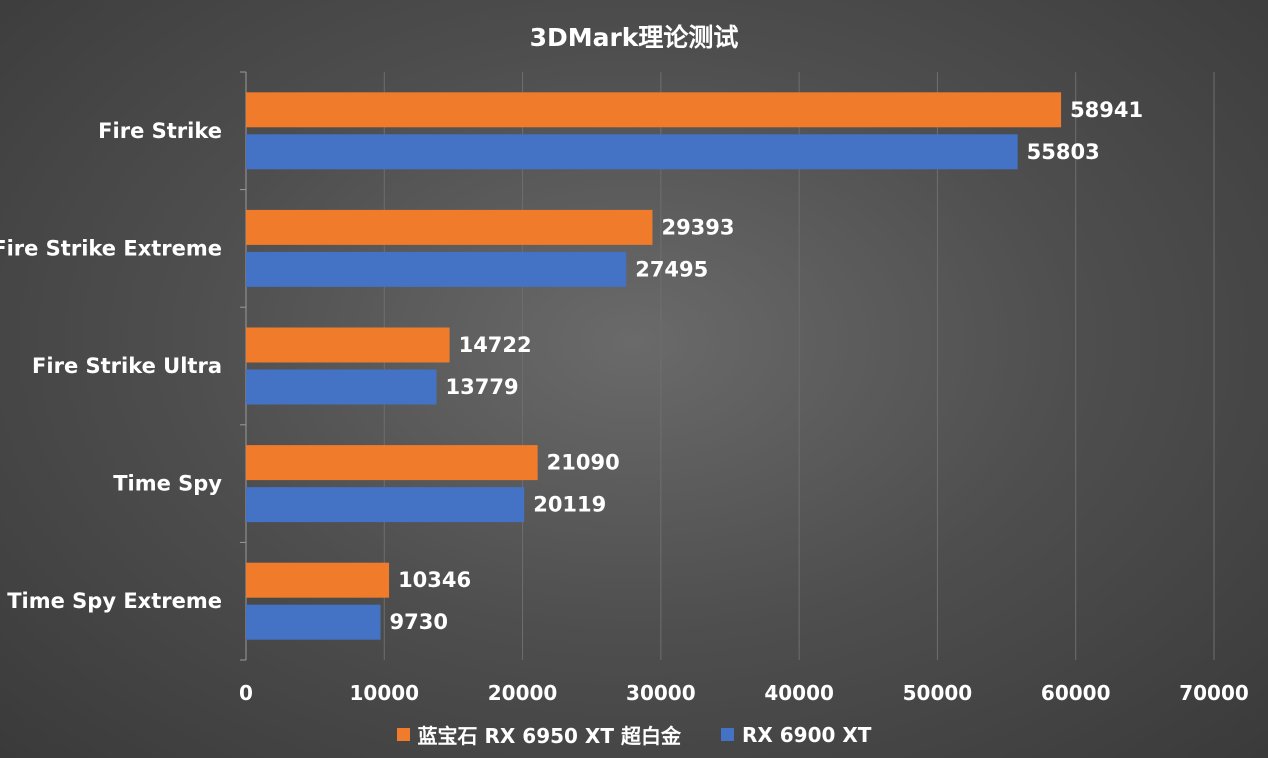 This screenshot has width=1268, height=758. Describe the element at coordinates (495, 345) in the screenshot. I see `data-label: 14722` at that location.